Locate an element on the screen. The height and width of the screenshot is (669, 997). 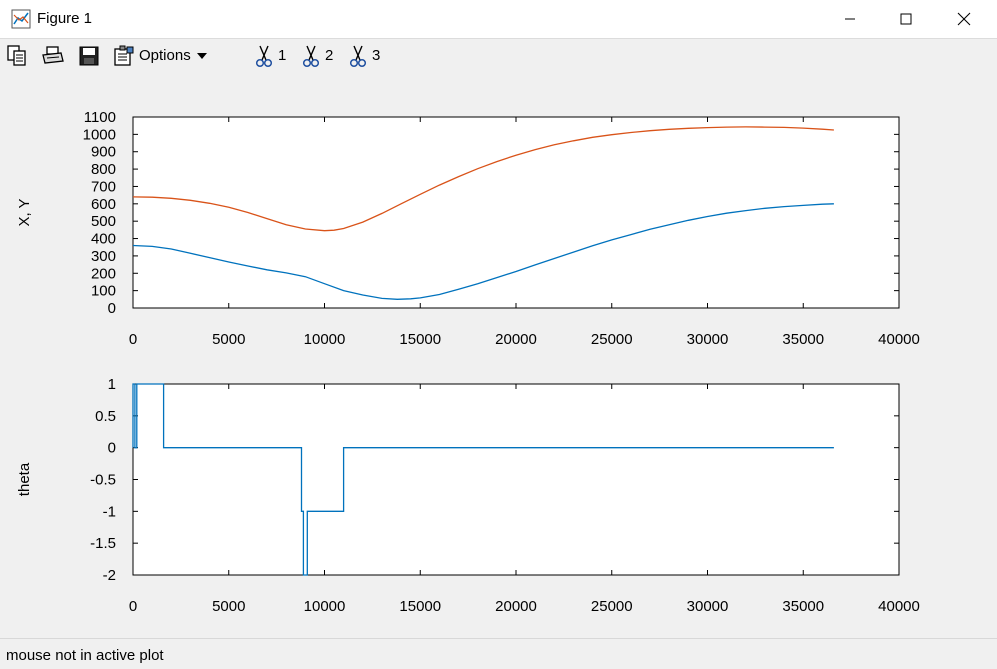
toolbar: Options 1 2 3 is located at coordinates (498, 56).